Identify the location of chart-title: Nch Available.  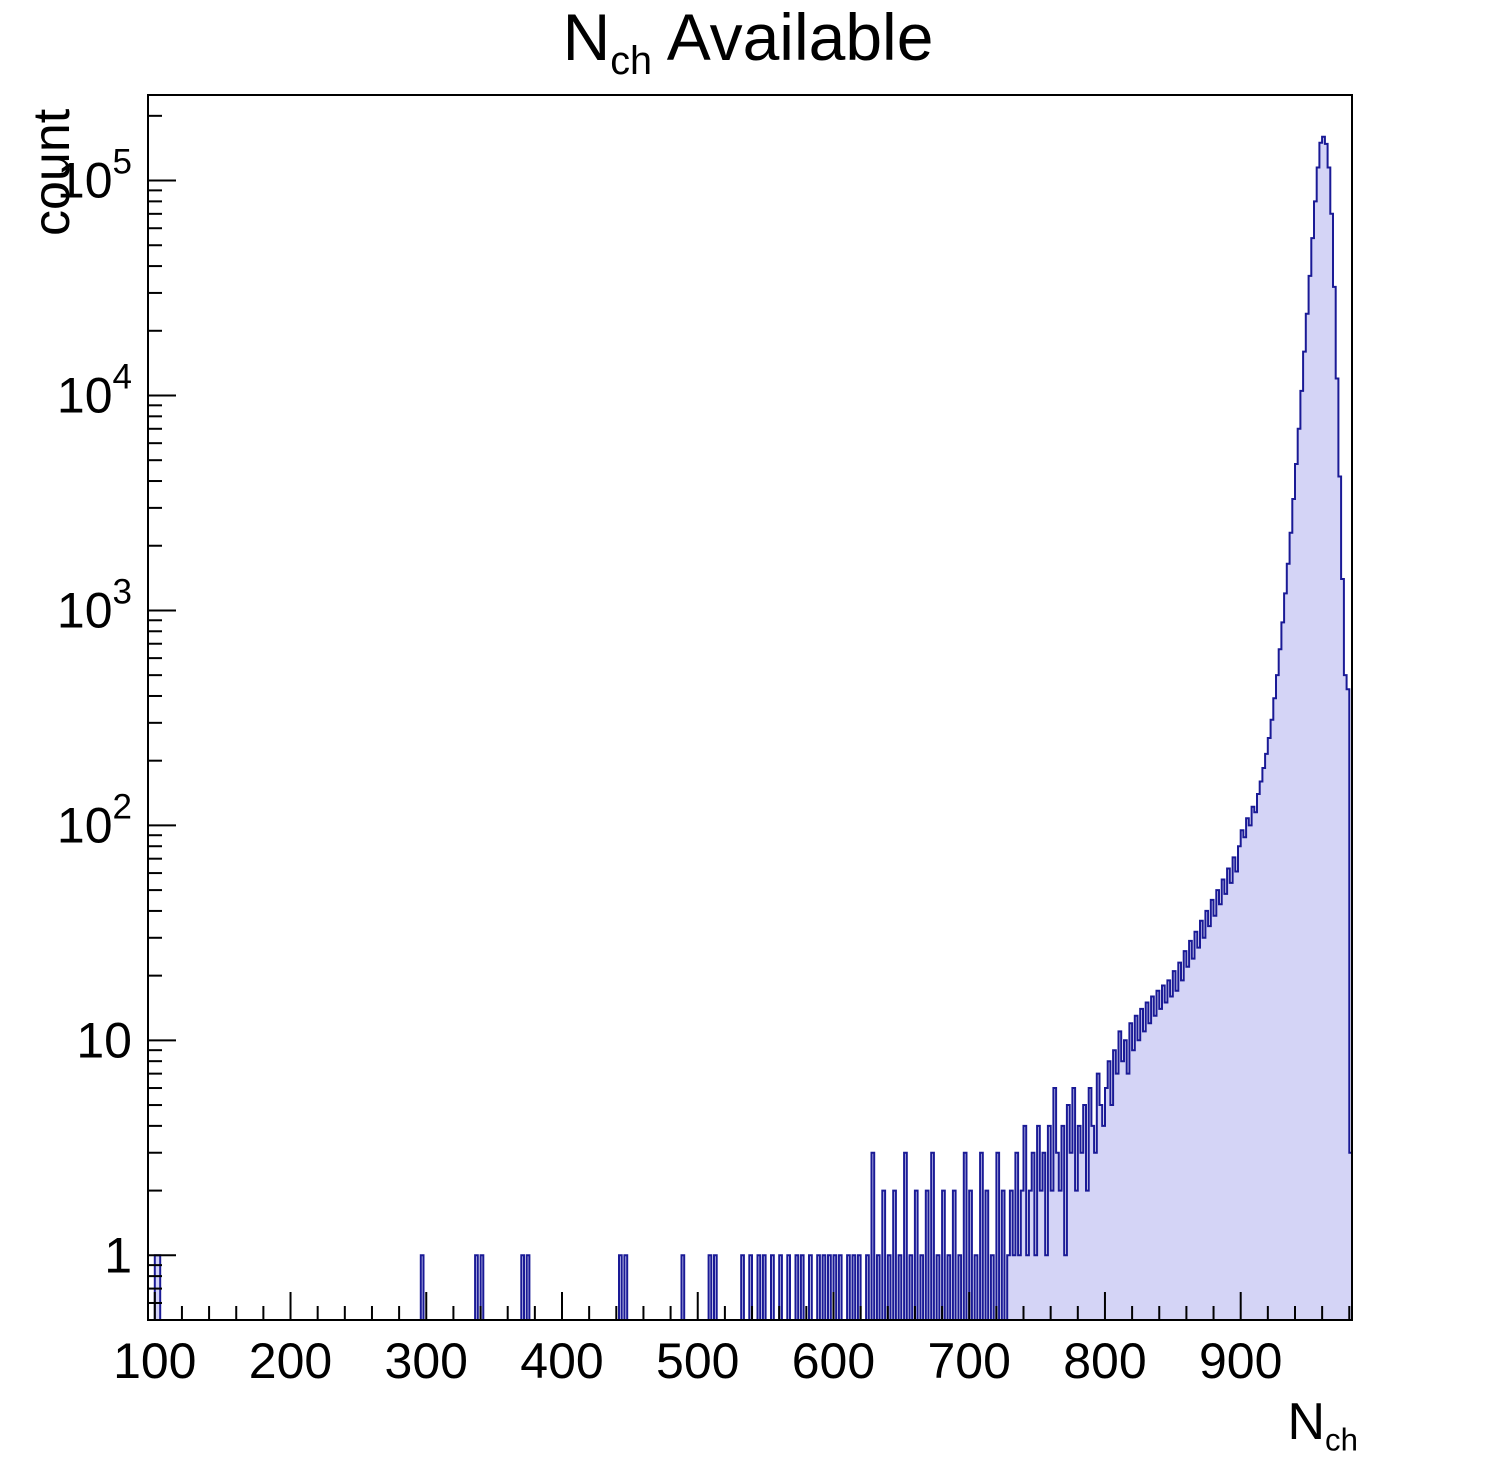
(748, 43).